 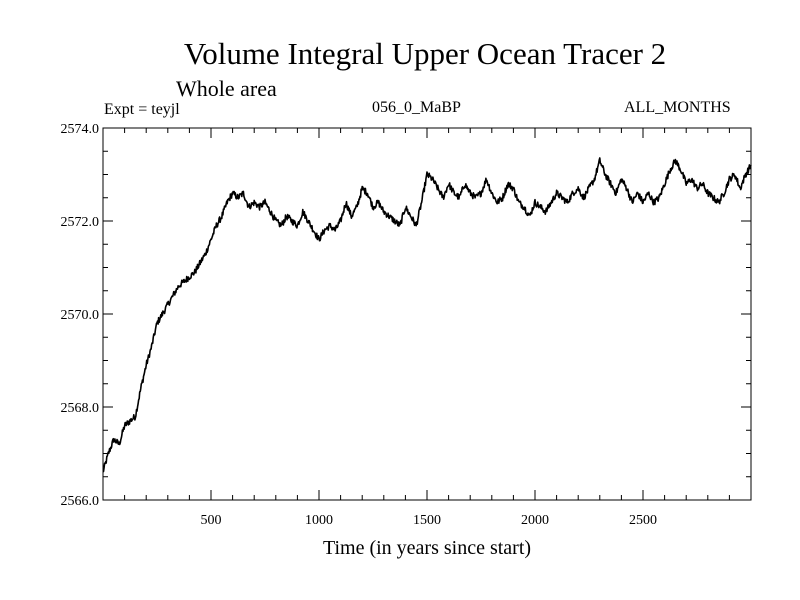 I want to click on chart-title: Volume Integral Upper Ocean Tracer 2, so click(x=425, y=53).